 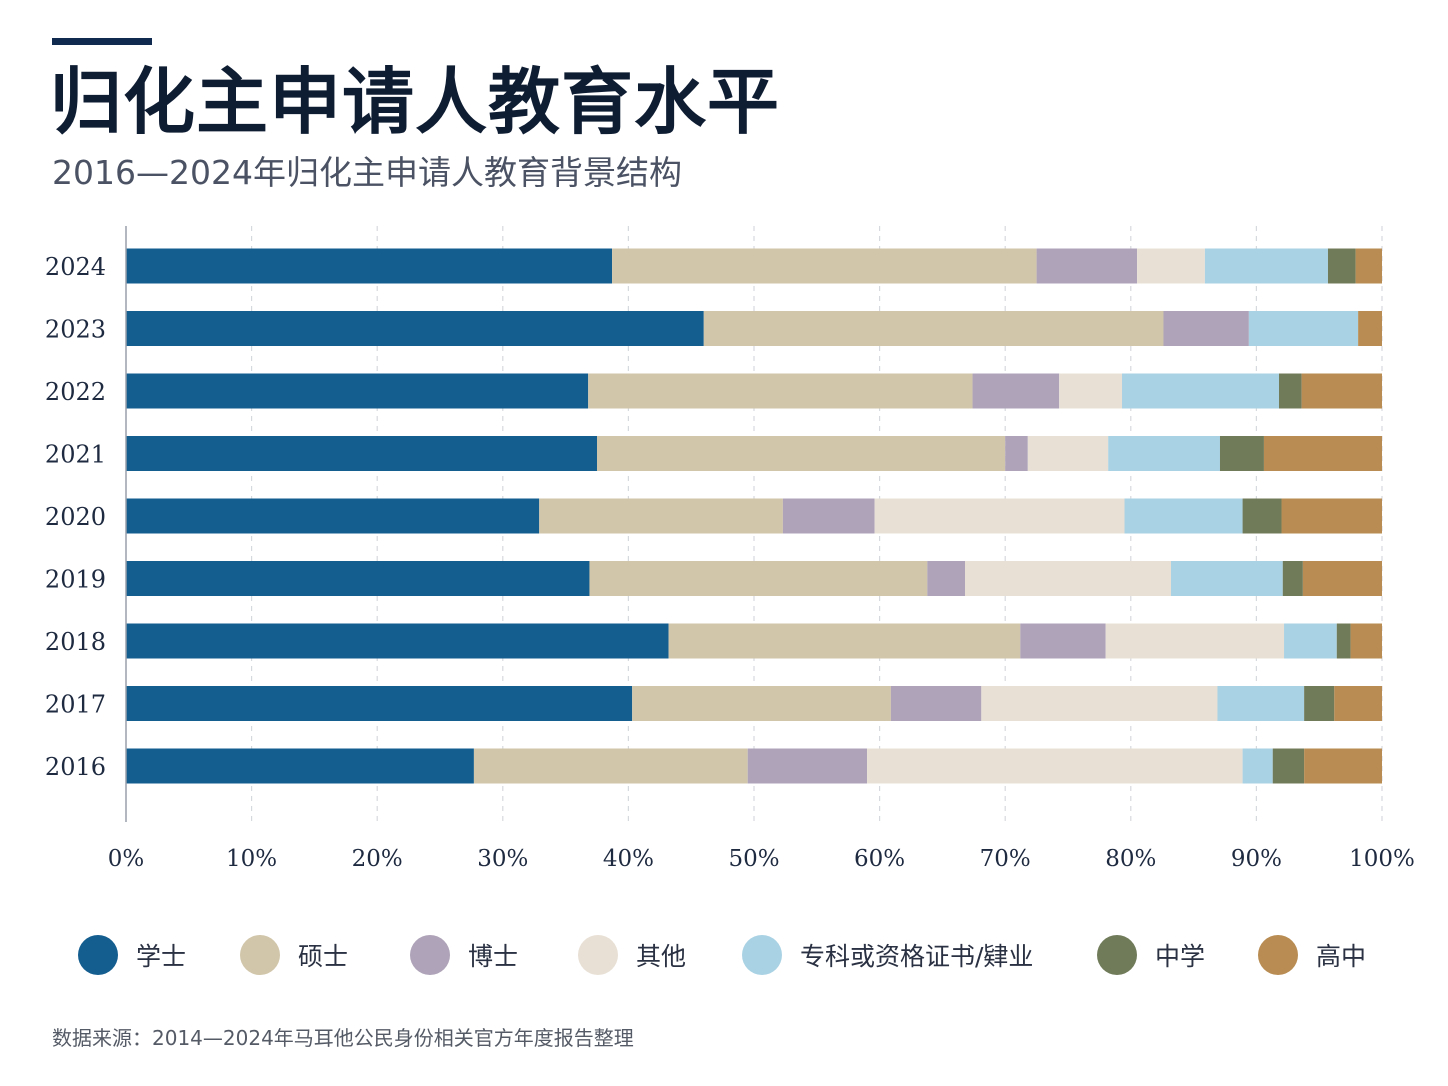 I want to click on bar-segment-2024-s5, so click(x=1341, y=266).